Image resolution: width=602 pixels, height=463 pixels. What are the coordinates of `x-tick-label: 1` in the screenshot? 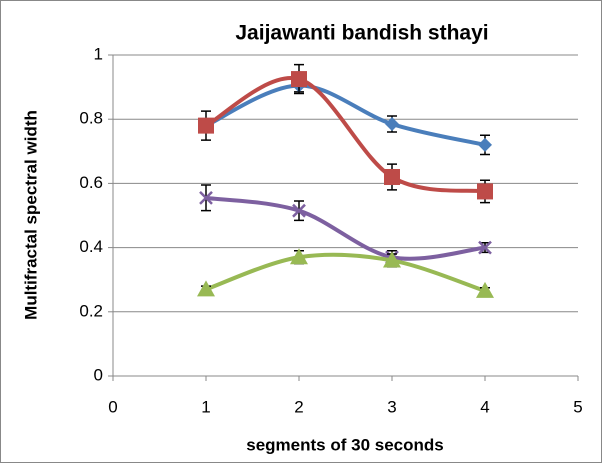 It's located at (205, 406).